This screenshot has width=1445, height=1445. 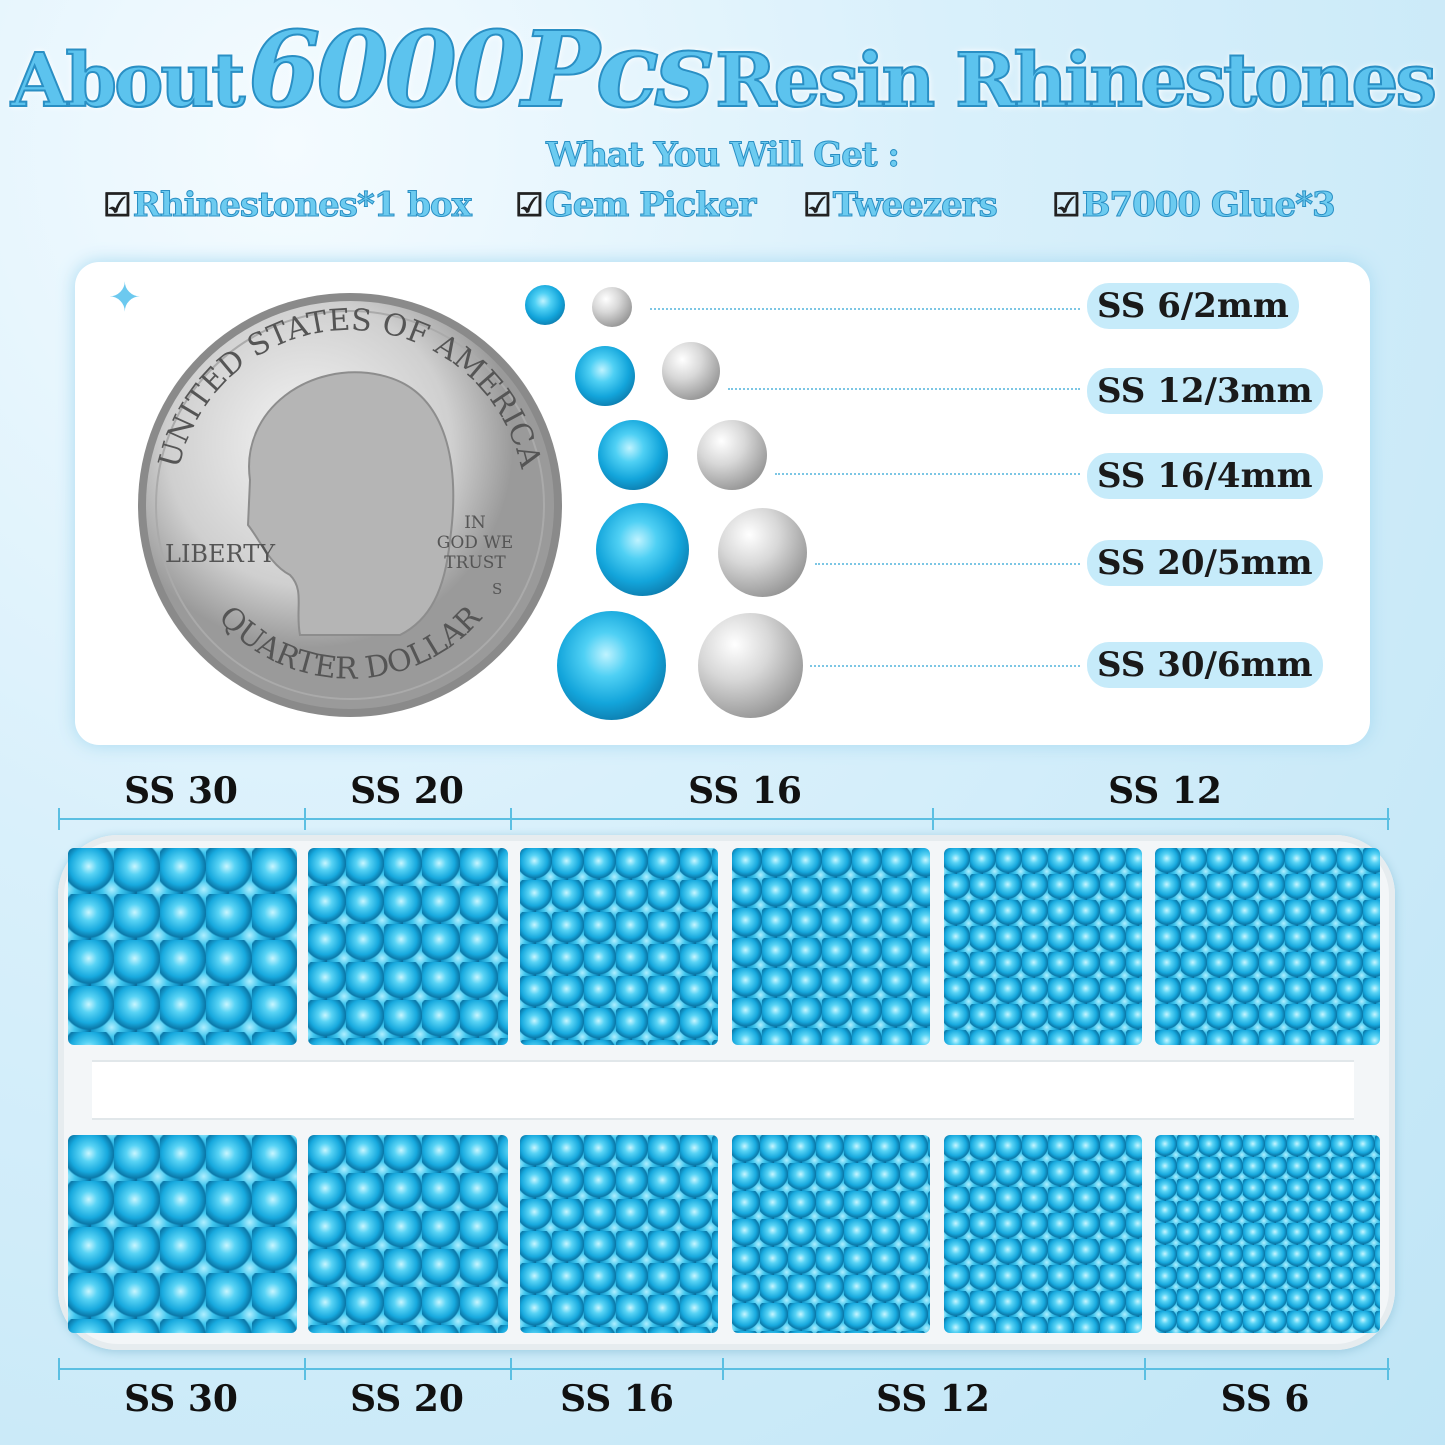 I want to click on size-label: SS 6/2mm, so click(x=1193, y=306).